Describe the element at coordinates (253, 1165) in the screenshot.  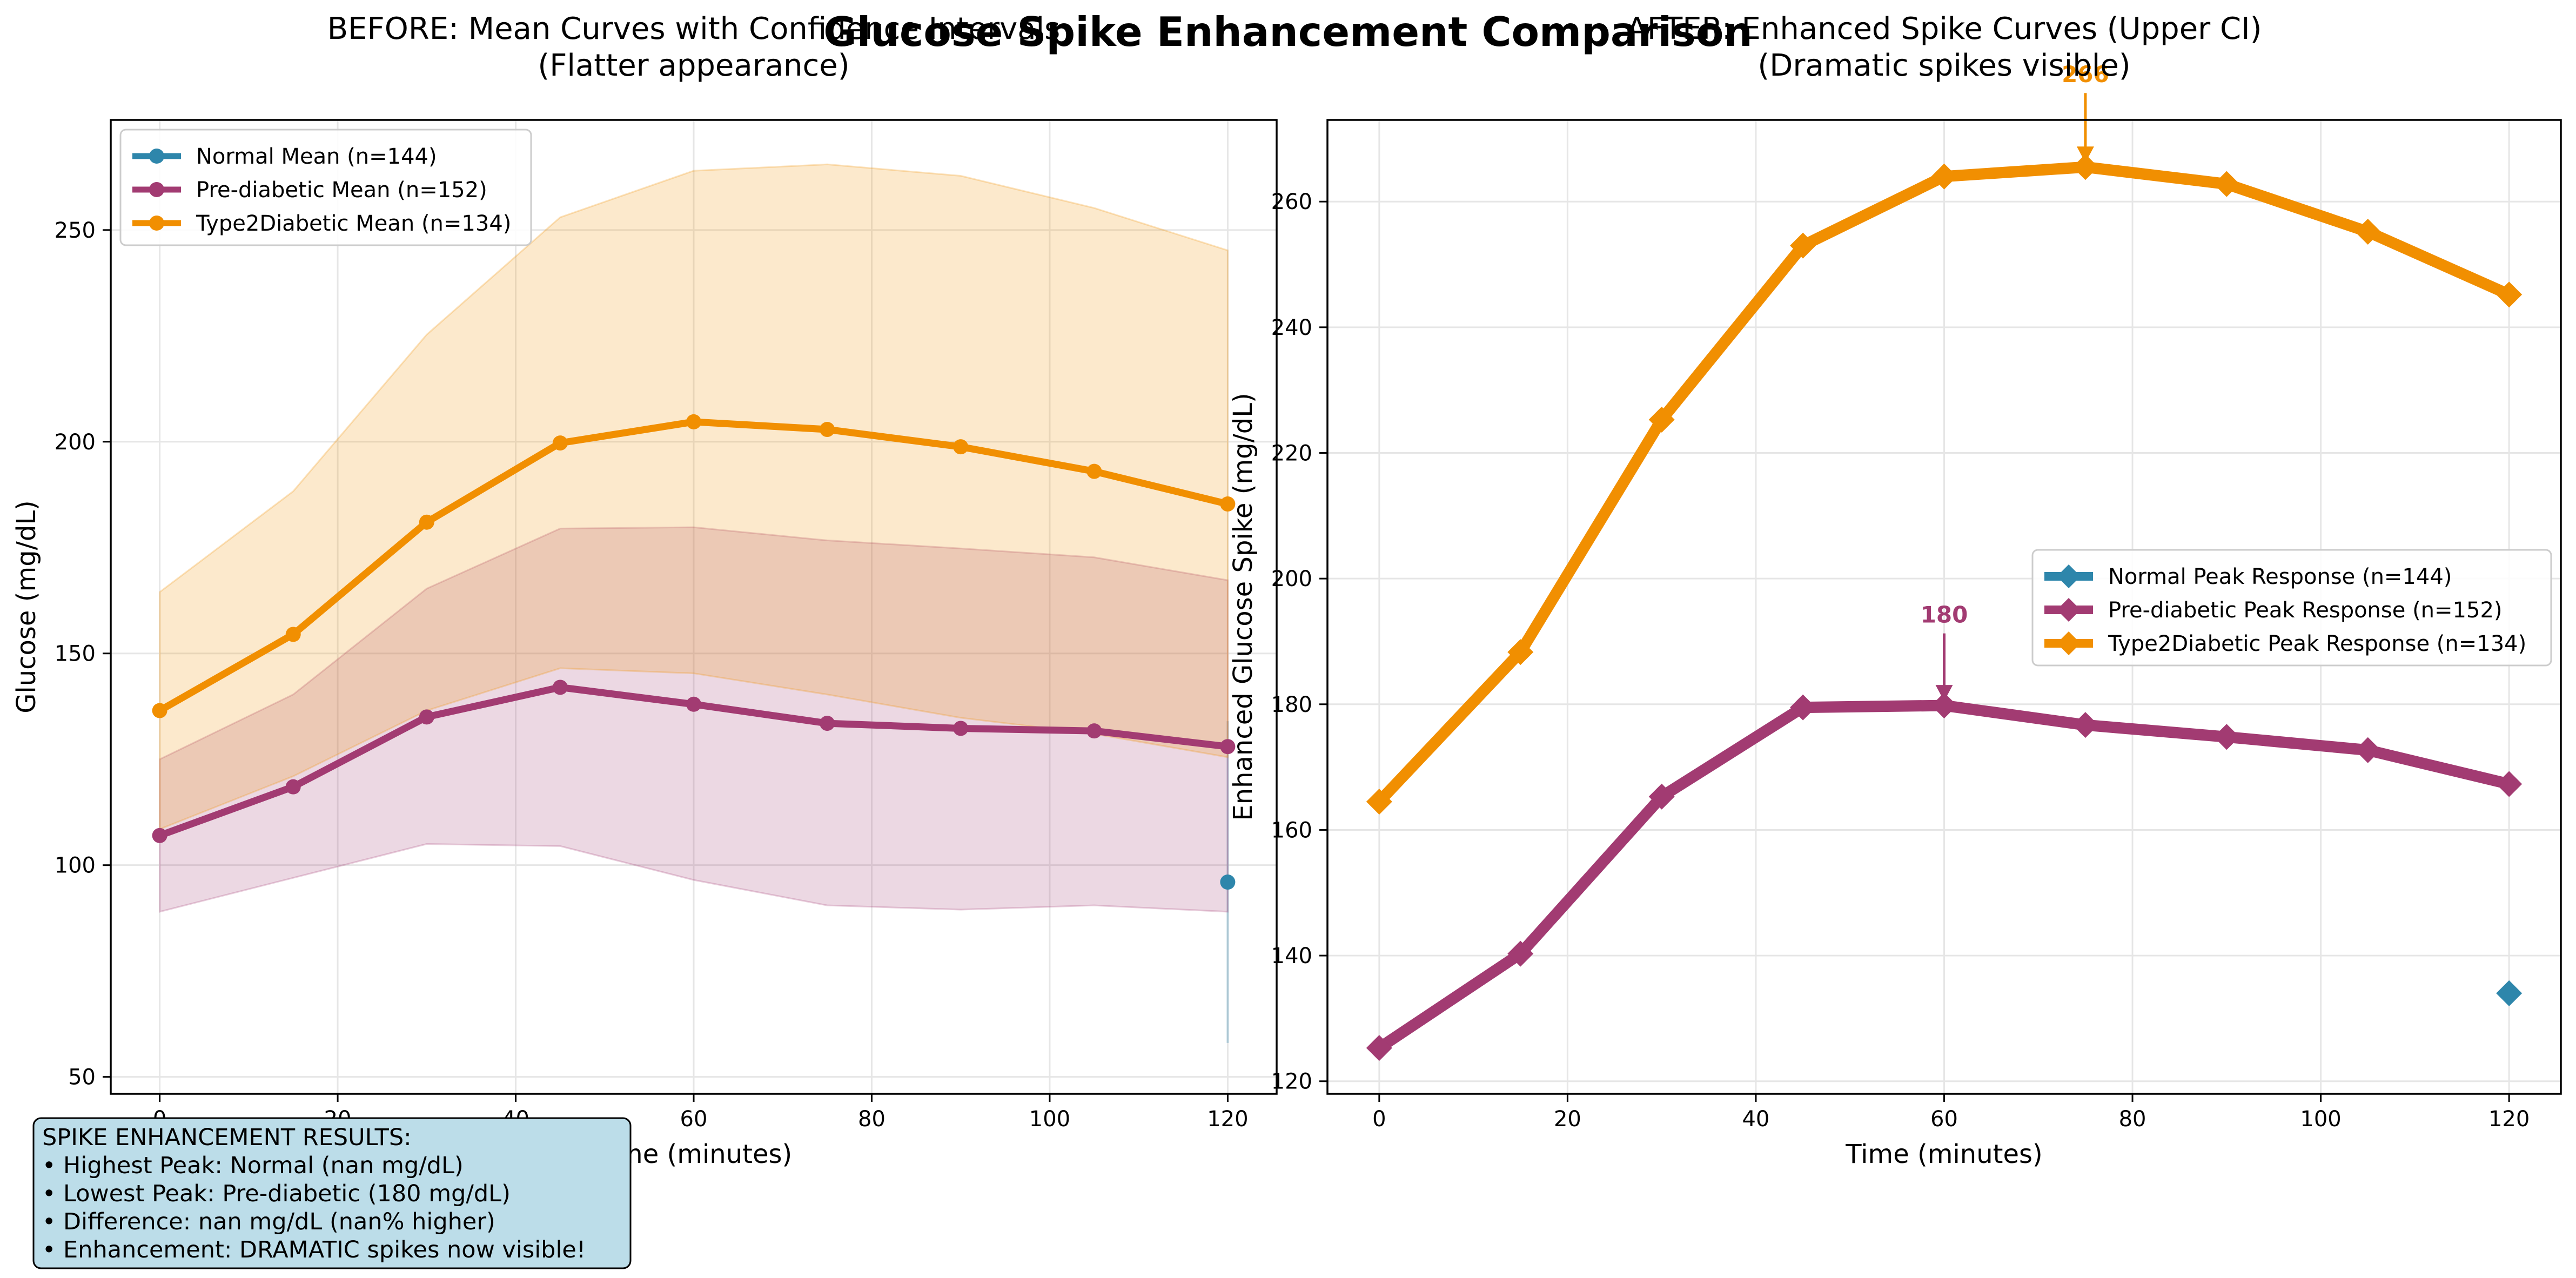
I see `results-box-line: • Highest Peak: Normal (nan mg/dL)` at that location.